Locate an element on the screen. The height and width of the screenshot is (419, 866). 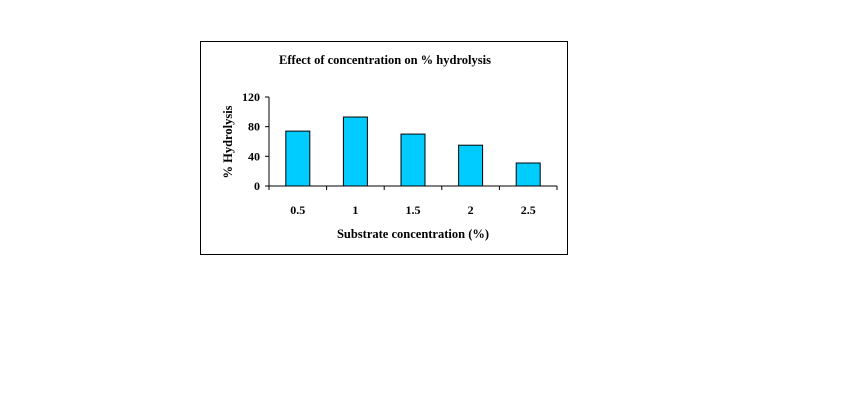
x-tick-label: 2.5 is located at coordinates (528, 210).